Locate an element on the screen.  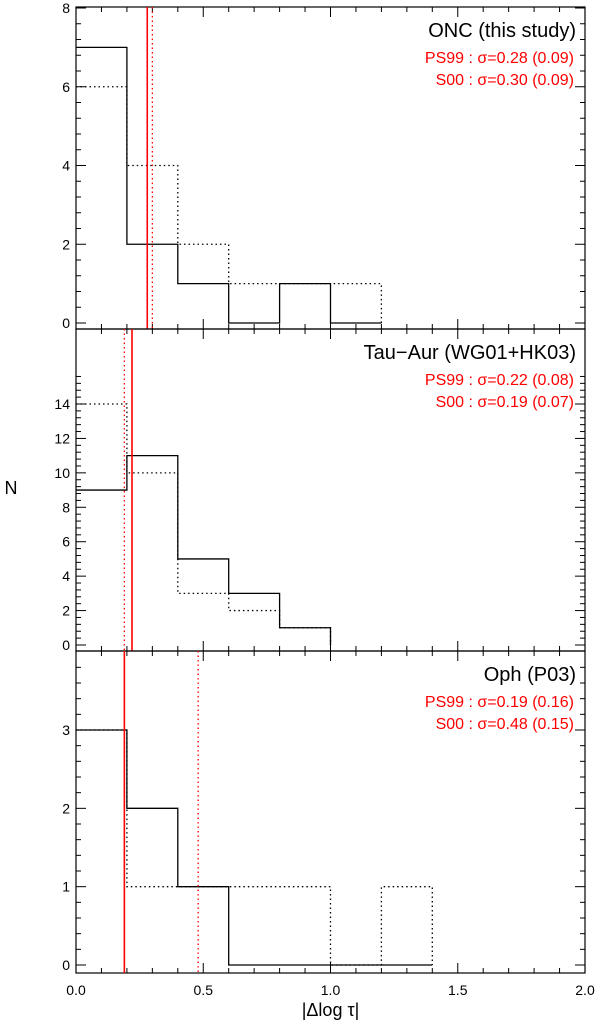
x-tick-label: 0.5 is located at coordinates (204, 990).